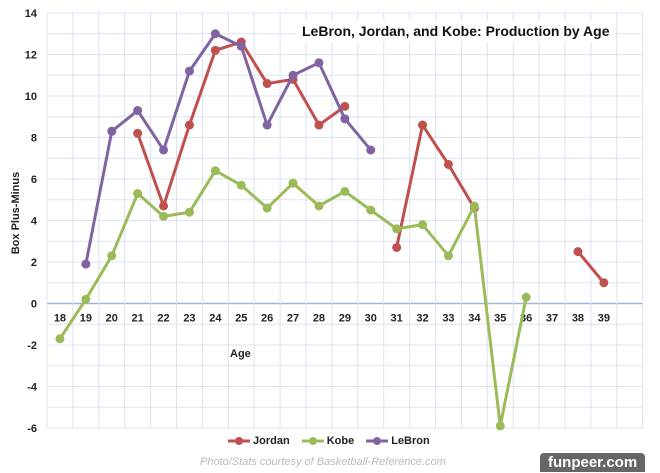 This screenshot has width=660, height=473. What do you see at coordinates (32, 346) in the screenshot?
I see `y-tick-label: -2` at bounding box center [32, 346].